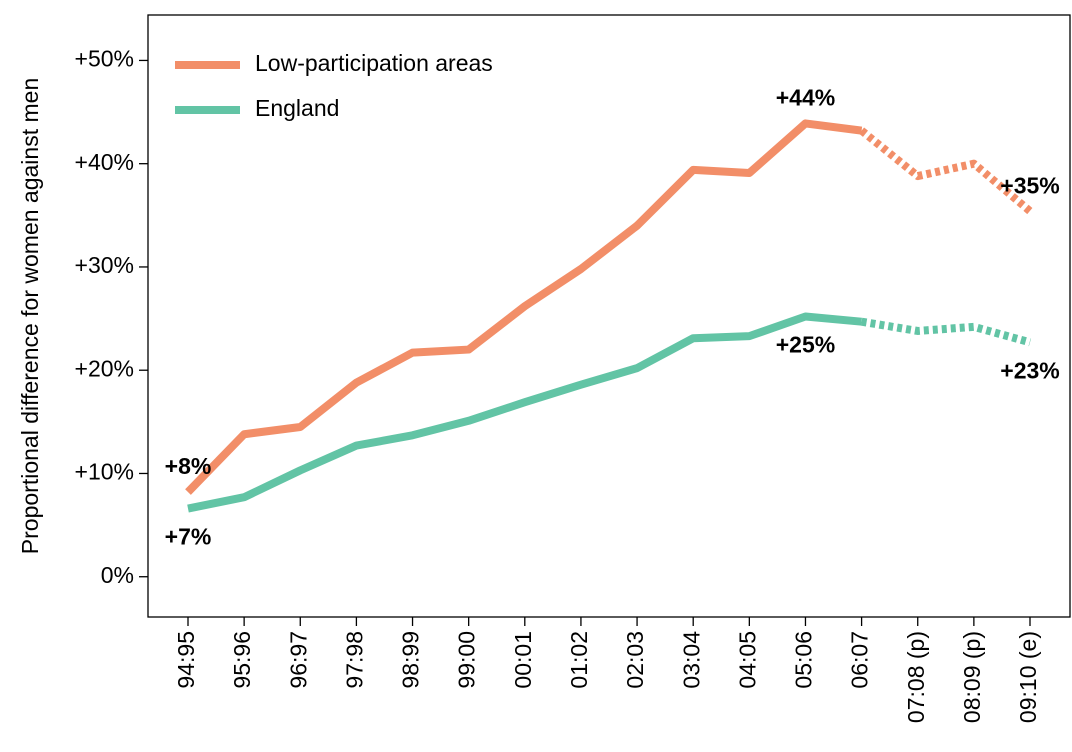  Describe the element at coordinates (1029, 185) in the screenshot. I see `value-label: +35%` at that location.